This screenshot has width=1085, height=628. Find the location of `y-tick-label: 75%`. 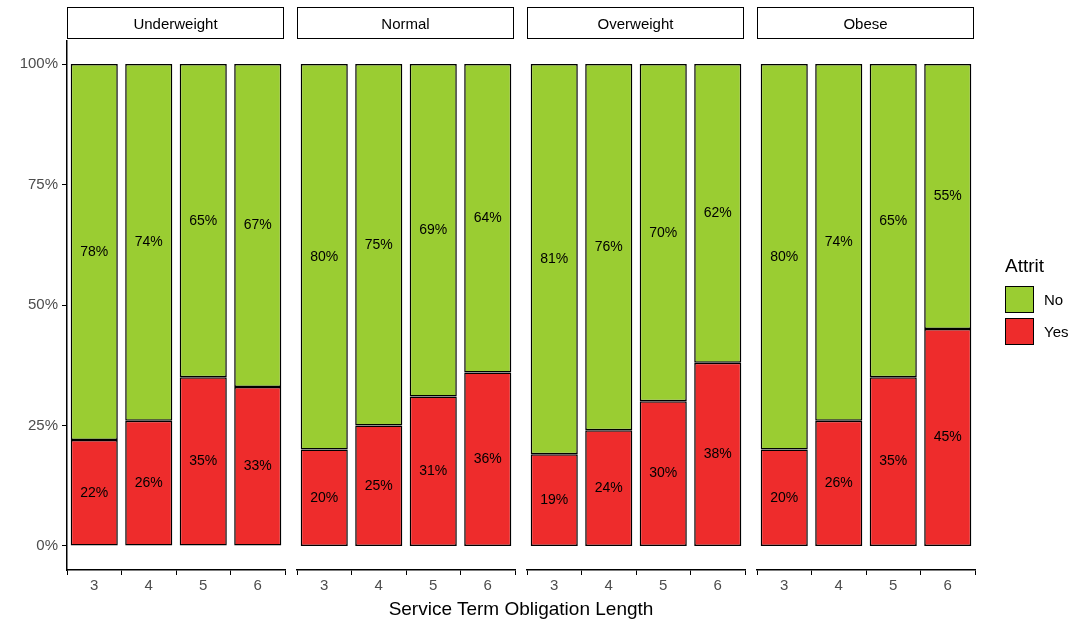

y-tick-label: 75% is located at coordinates (42, 183).